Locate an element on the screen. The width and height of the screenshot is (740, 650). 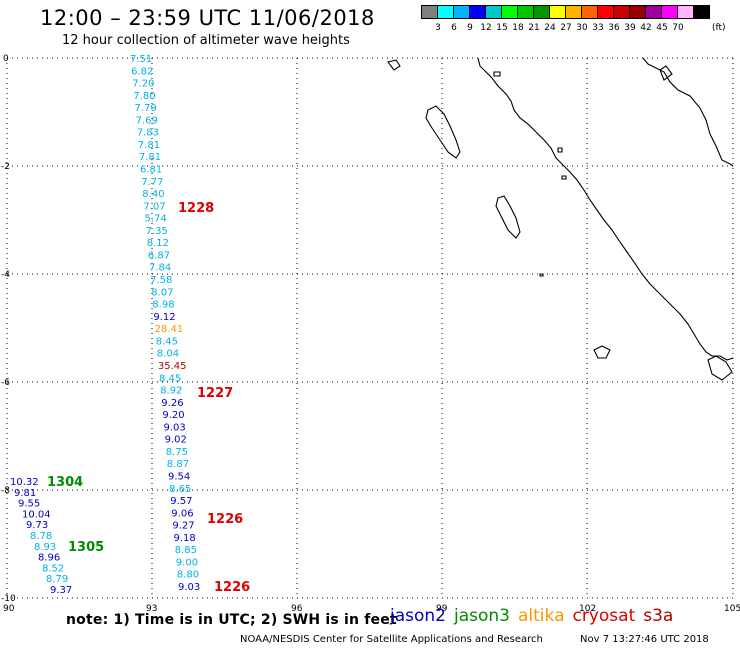
wave-height-value: 9.55 is located at coordinates (29, 504).